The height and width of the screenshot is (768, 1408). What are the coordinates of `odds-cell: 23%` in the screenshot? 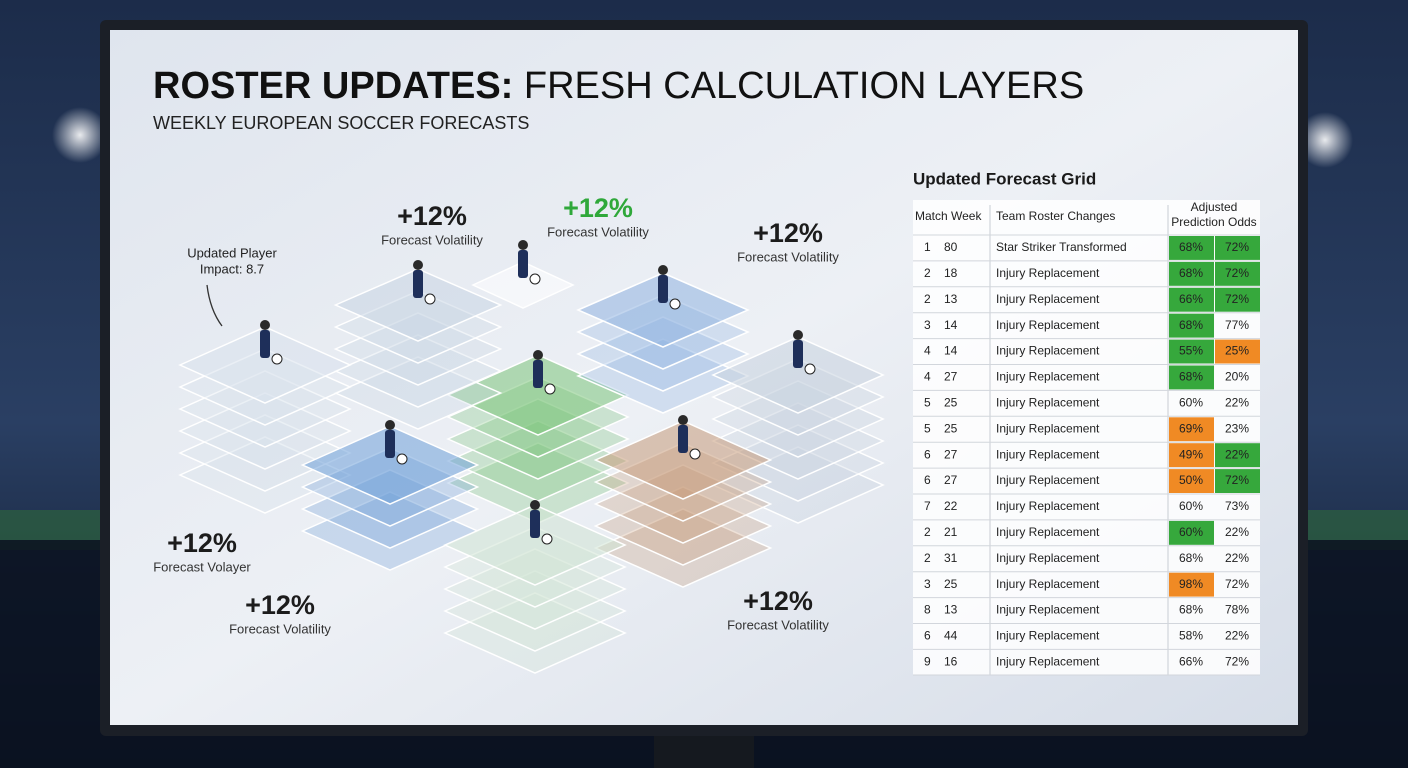 It's located at (1237, 428).